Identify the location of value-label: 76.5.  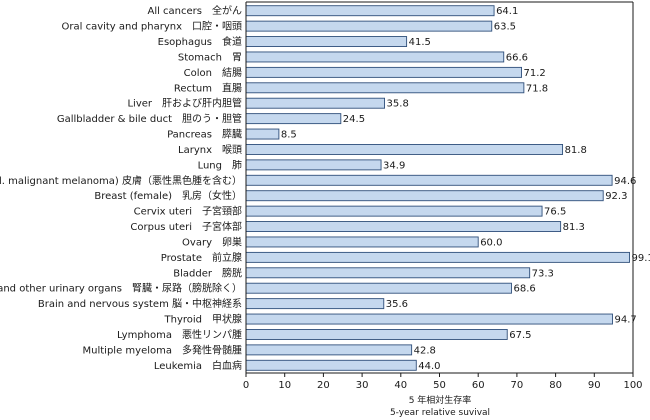
(555, 212).